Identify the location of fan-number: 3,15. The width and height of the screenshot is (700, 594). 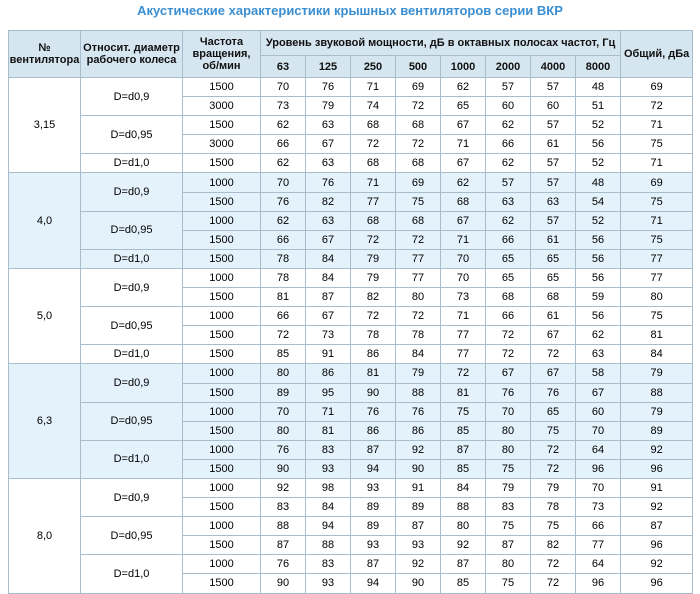
(44, 125).